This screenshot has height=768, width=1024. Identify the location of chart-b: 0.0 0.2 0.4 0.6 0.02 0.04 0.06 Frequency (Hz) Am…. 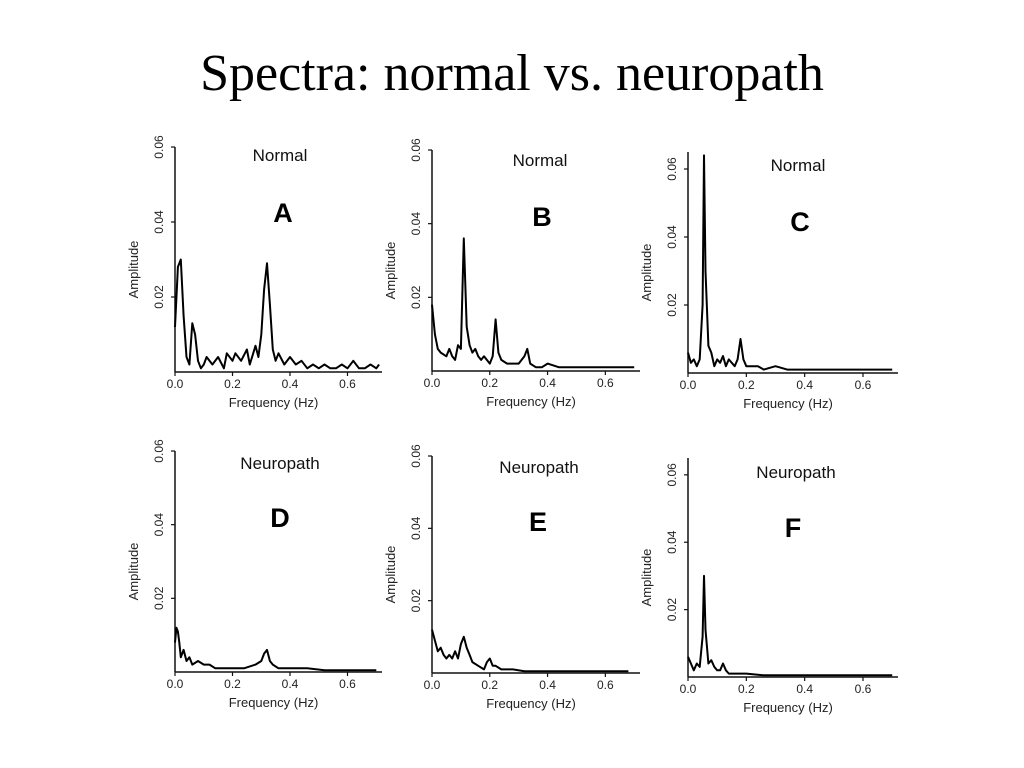
(511, 273).